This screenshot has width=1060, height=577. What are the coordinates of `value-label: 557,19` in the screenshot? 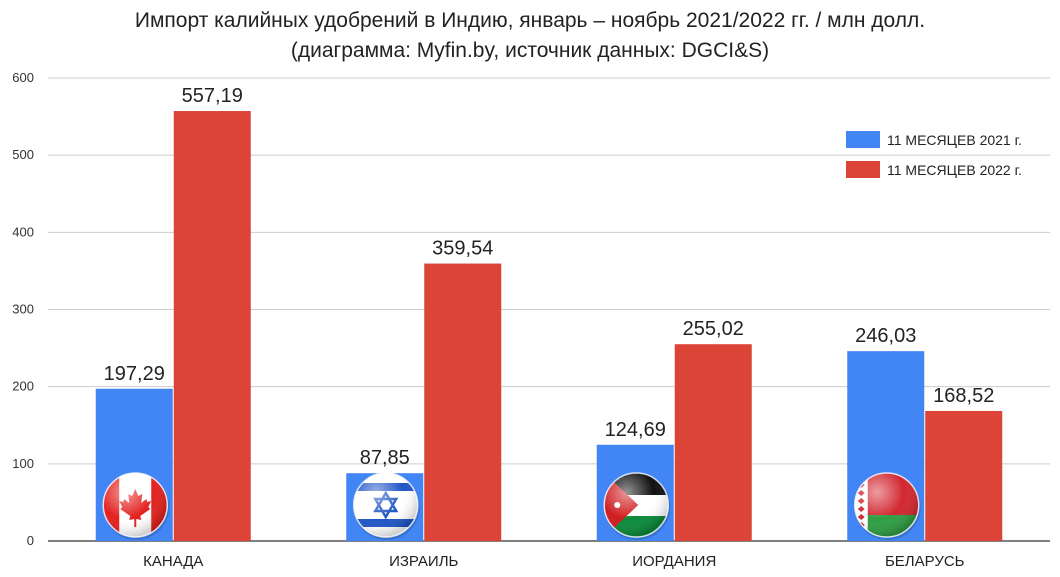 It's located at (212, 96).